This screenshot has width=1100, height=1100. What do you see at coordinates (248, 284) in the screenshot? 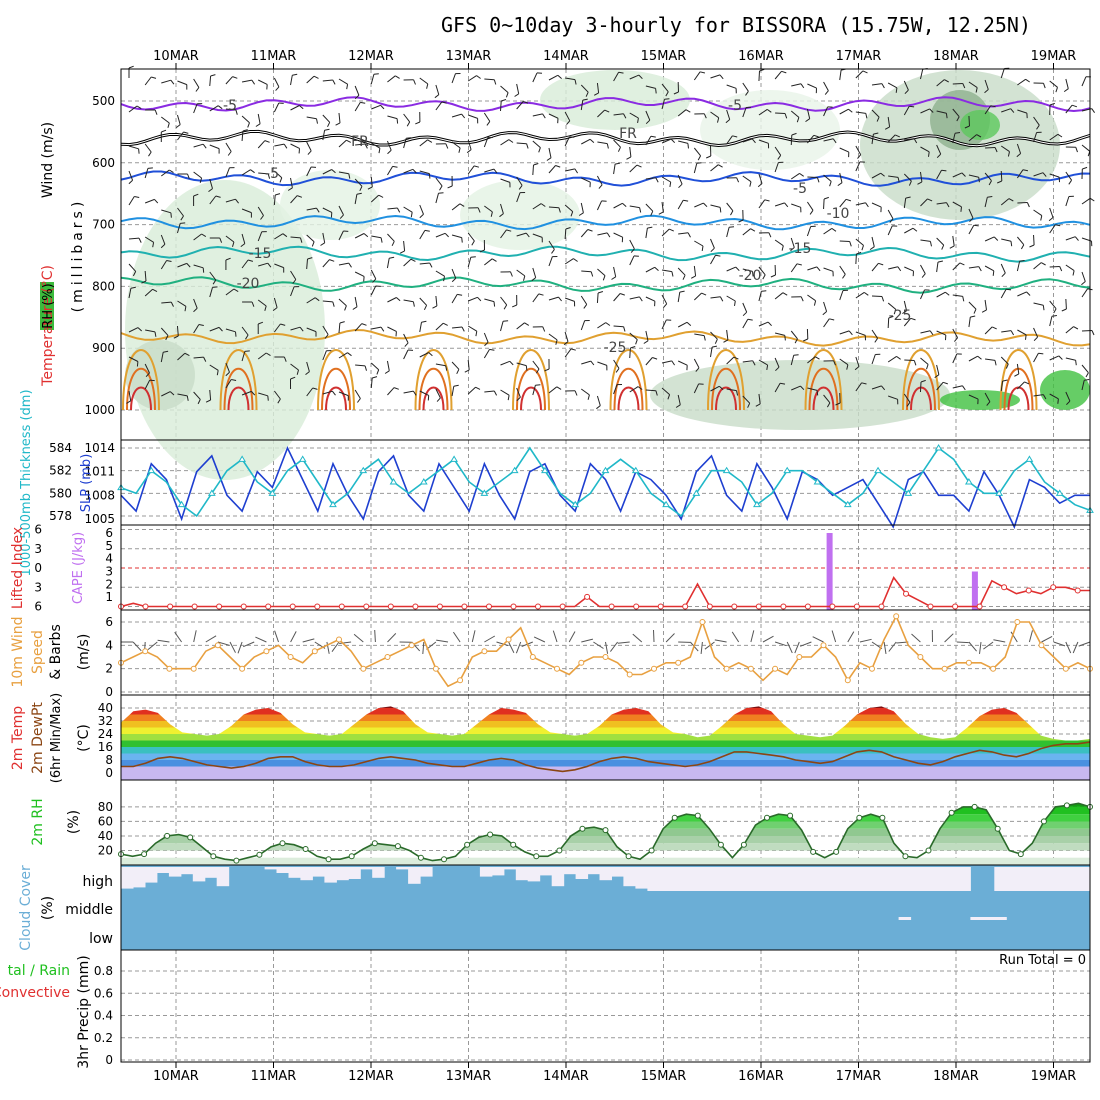
I see `contour-label: -20` at bounding box center [248, 284].